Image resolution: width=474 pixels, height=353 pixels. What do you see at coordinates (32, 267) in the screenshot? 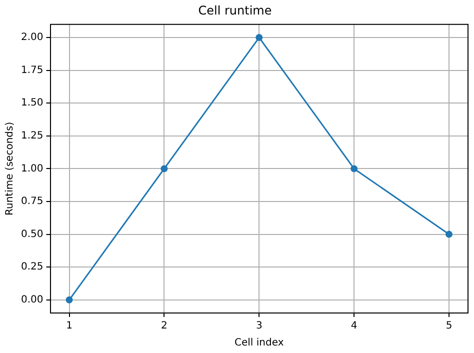
I see `y-tick-label: 0.25` at bounding box center [32, 267].